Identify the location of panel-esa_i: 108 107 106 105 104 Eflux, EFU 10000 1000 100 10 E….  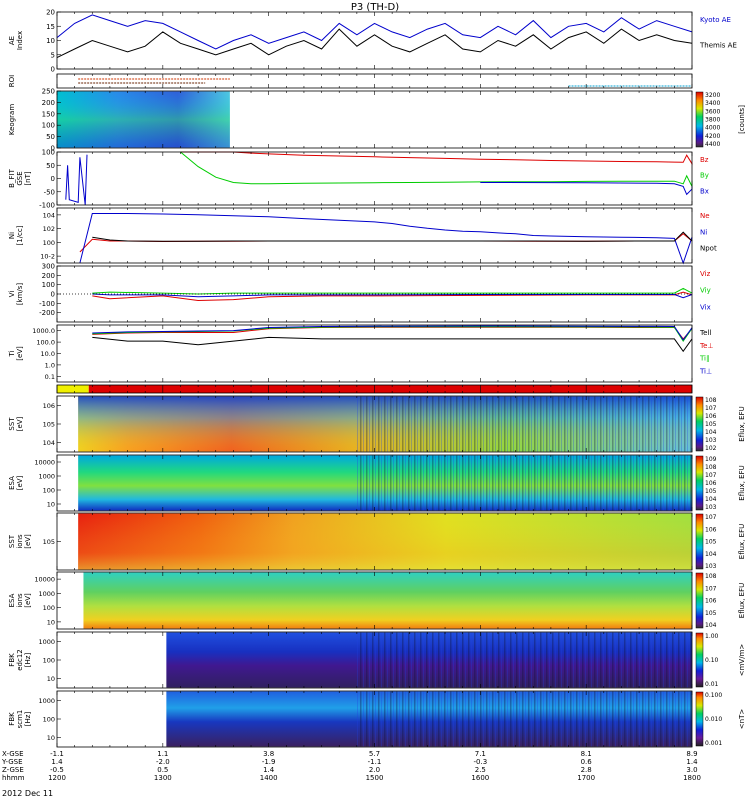
(377, 600).